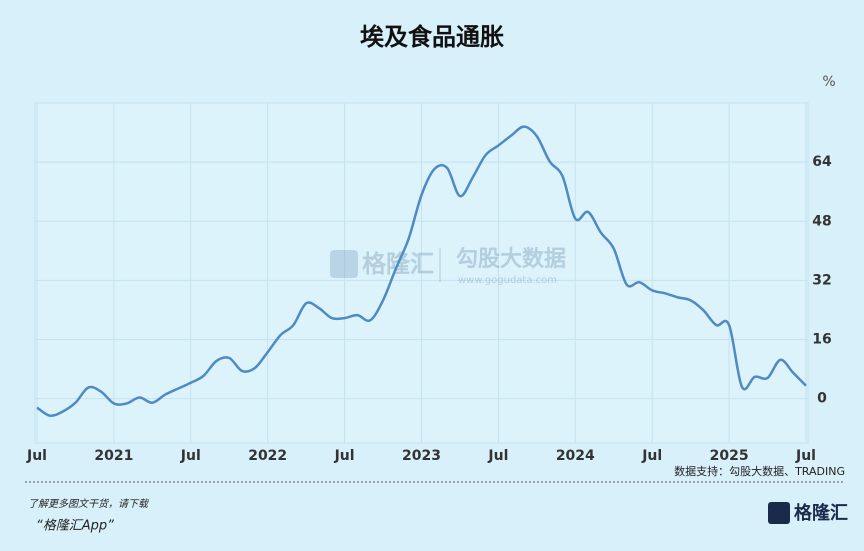  What do you see at coordinates (729, 456) in the screenshot?
I see `x-tick-label: 2025` at bounding box center [729, 456].